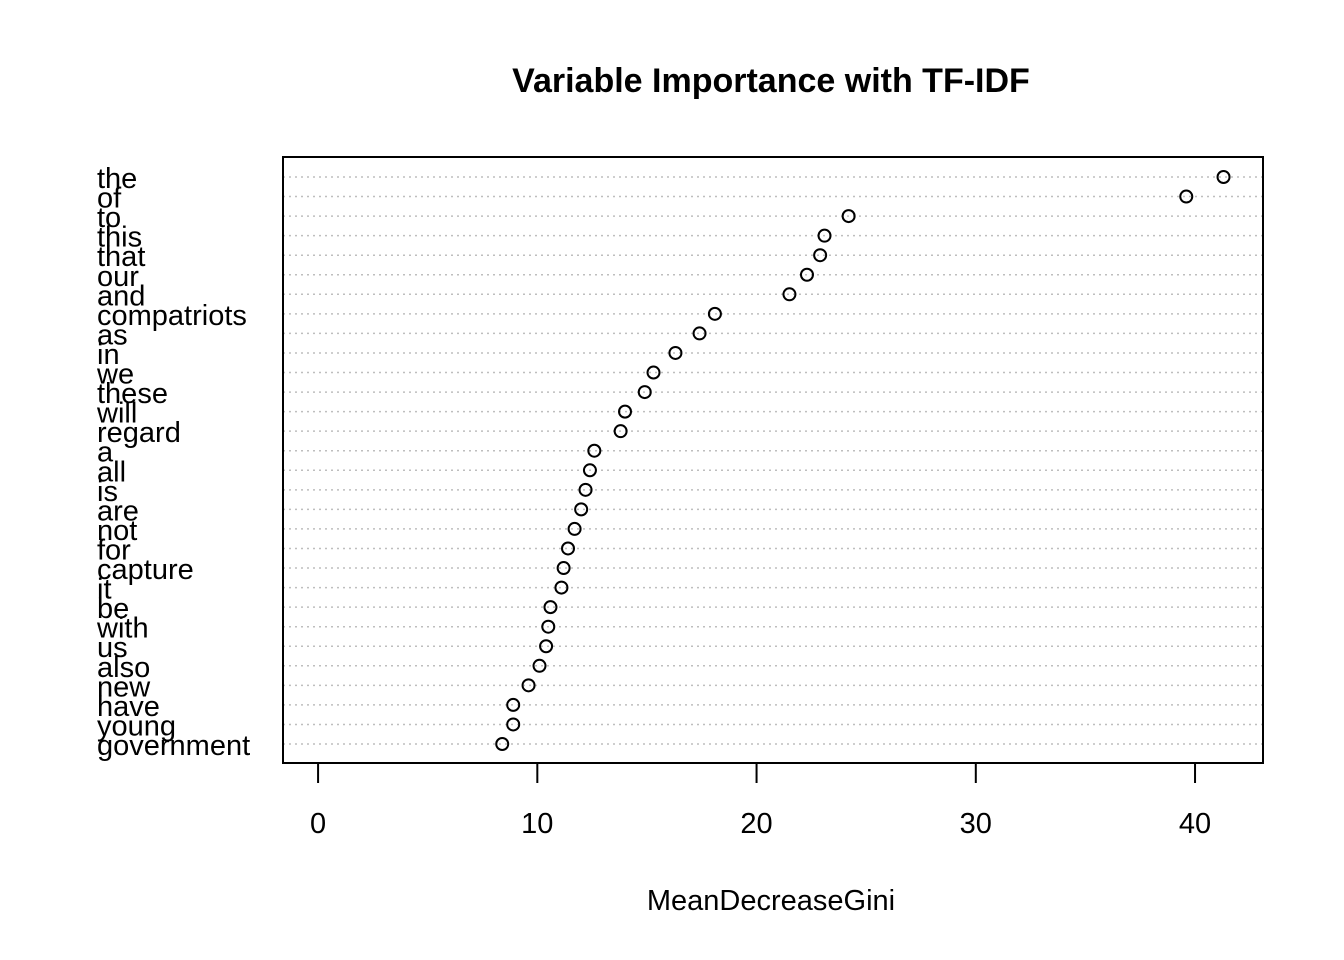 The height and width of the screenshot is (960, 1344). I want to click on category-label-government: government, so click(173, 746).